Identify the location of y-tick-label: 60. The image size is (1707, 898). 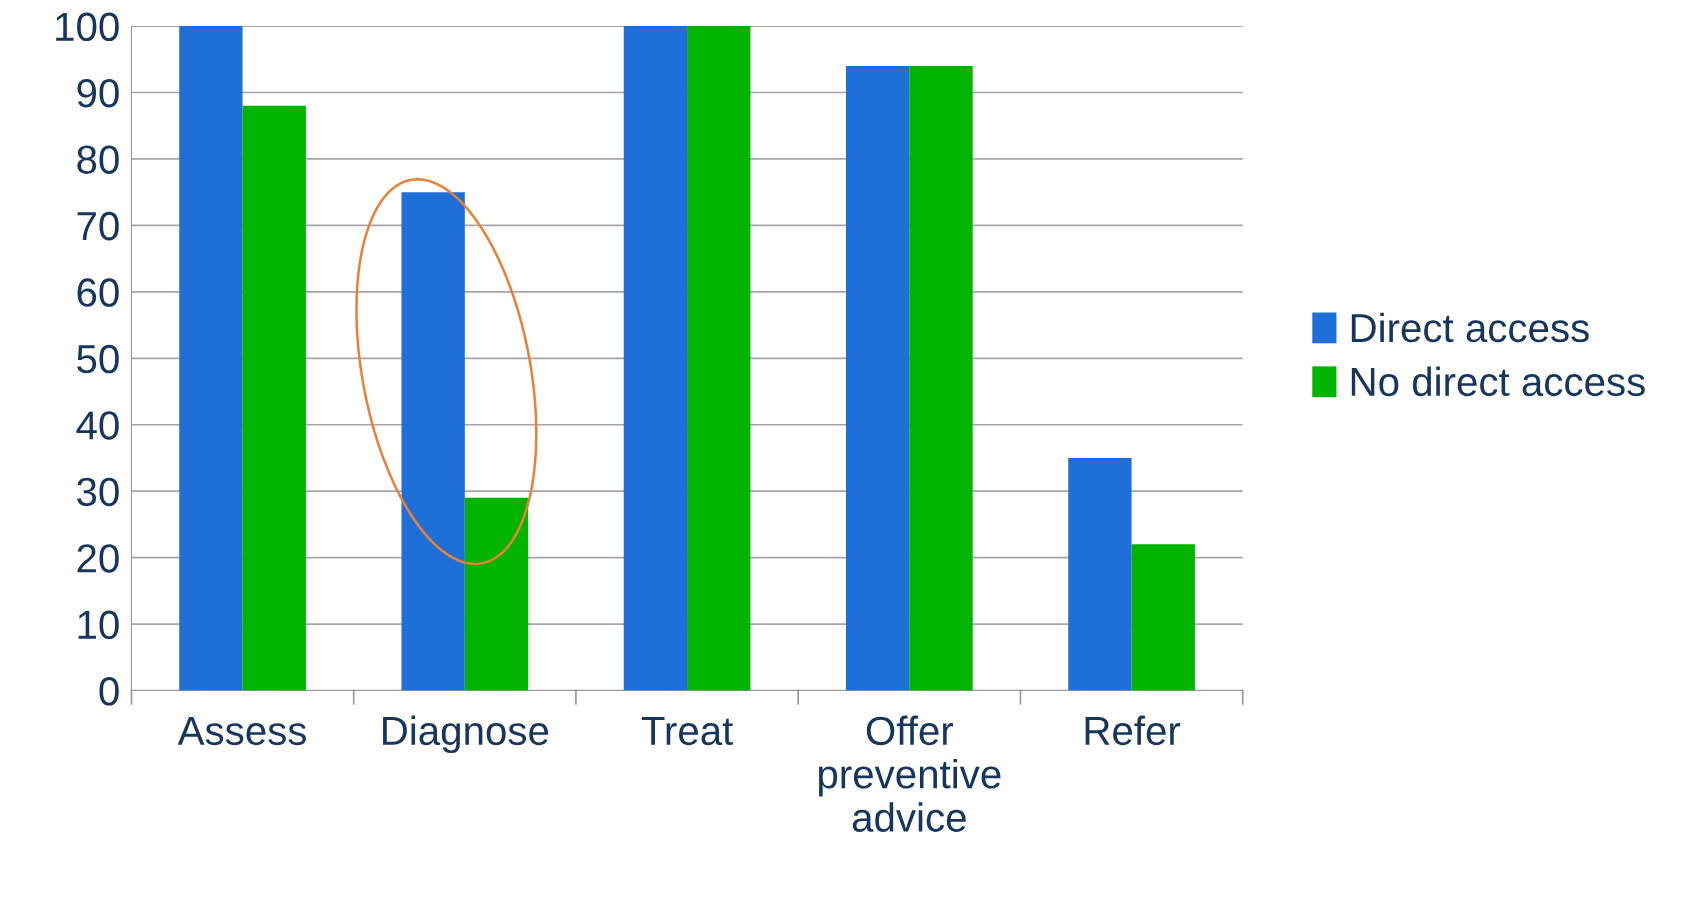
(98, 292).